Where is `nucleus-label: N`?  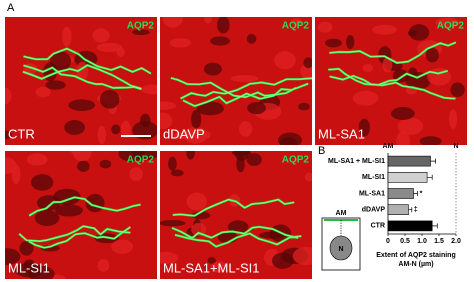 nucleus-label: N is located at coordinates (340, 249).